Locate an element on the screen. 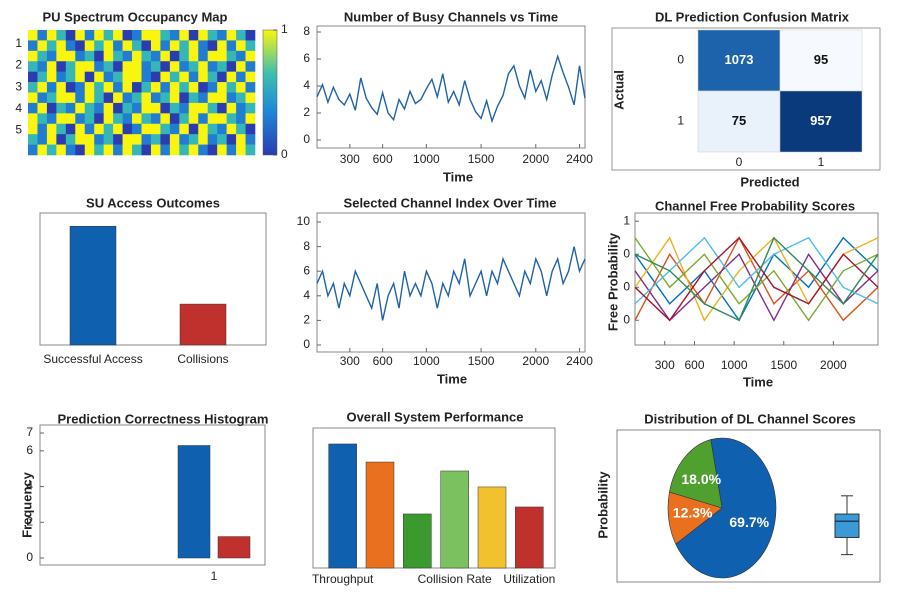 Image resolution: width=901 pixels, height=600 pixels. x-tick-label: 1500 is located at coordinates (481, 361).